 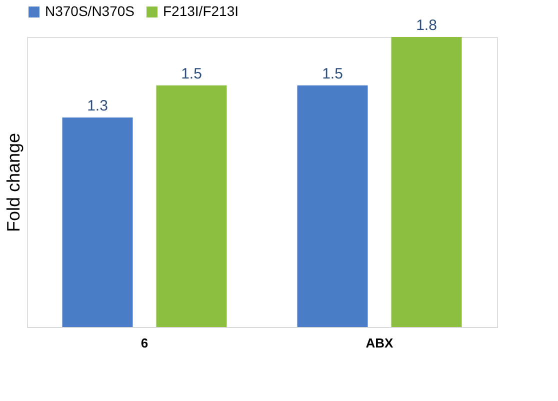 I want to click on data-label: 1.8, so click(x=426, y=25).